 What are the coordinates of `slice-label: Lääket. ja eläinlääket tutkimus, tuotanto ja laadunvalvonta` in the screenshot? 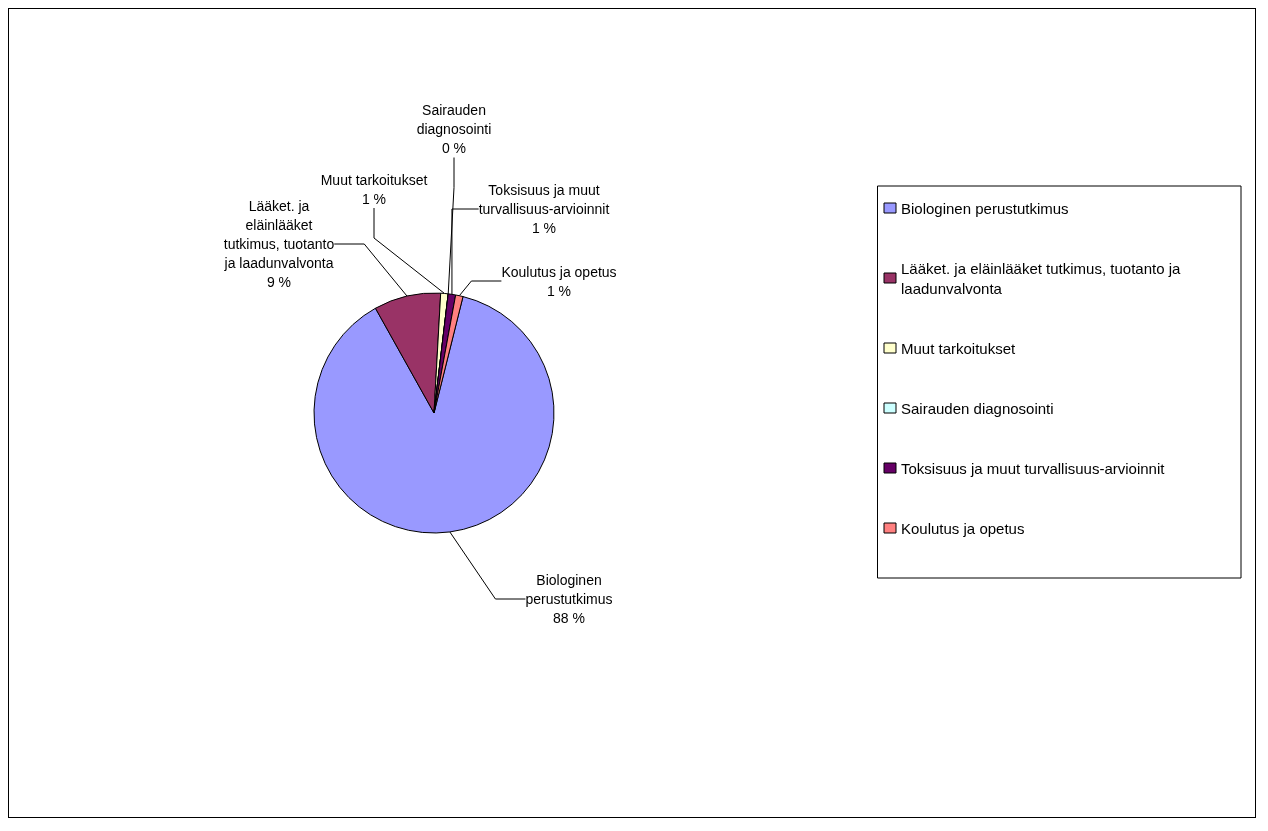 It's located at (279, 234).